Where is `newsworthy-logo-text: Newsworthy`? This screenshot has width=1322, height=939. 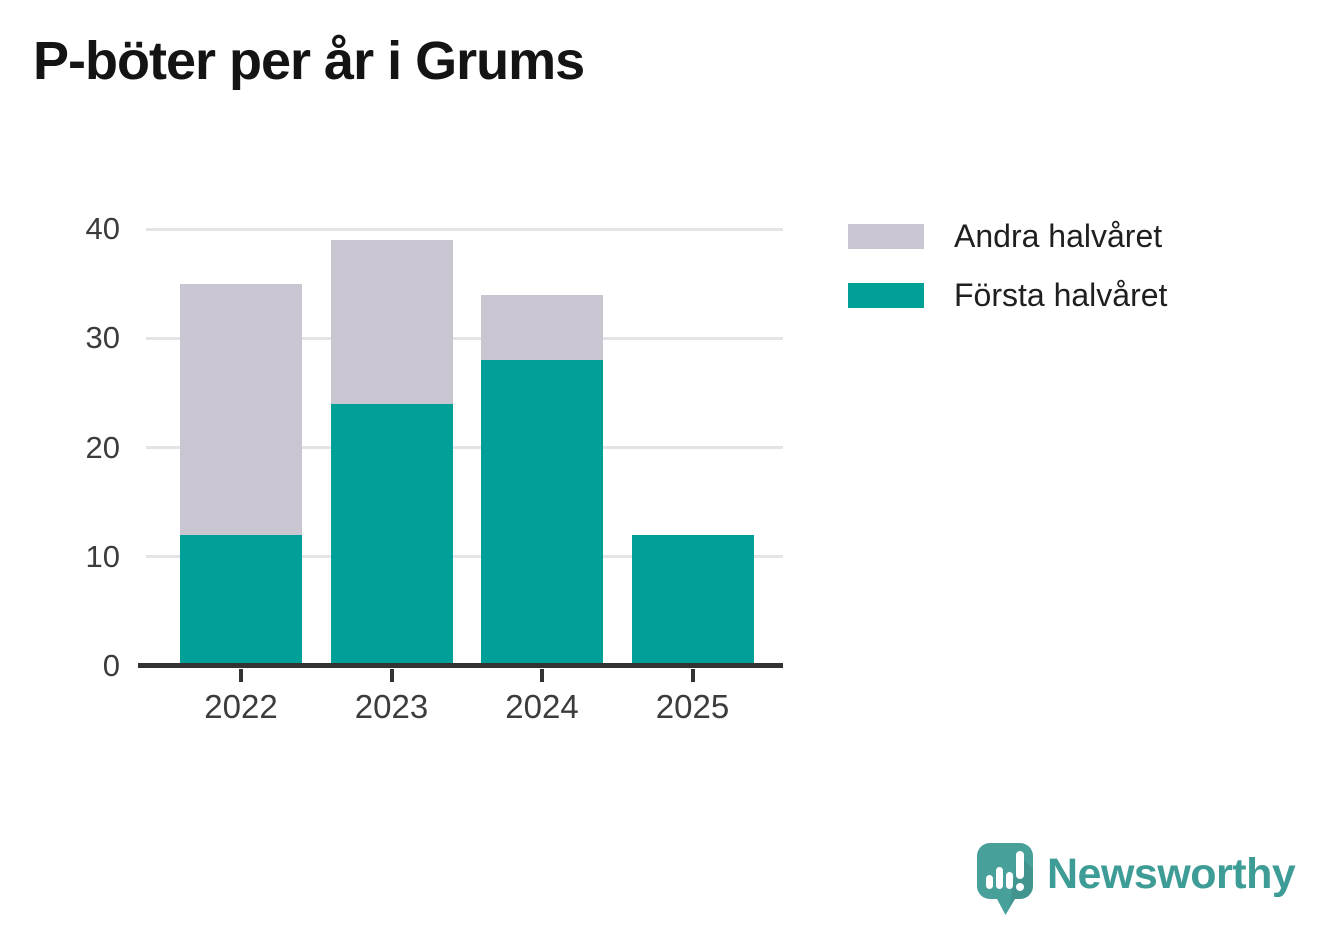 newsworthy-logo-text: Newsworthy is located at coordinates (1171, 874).